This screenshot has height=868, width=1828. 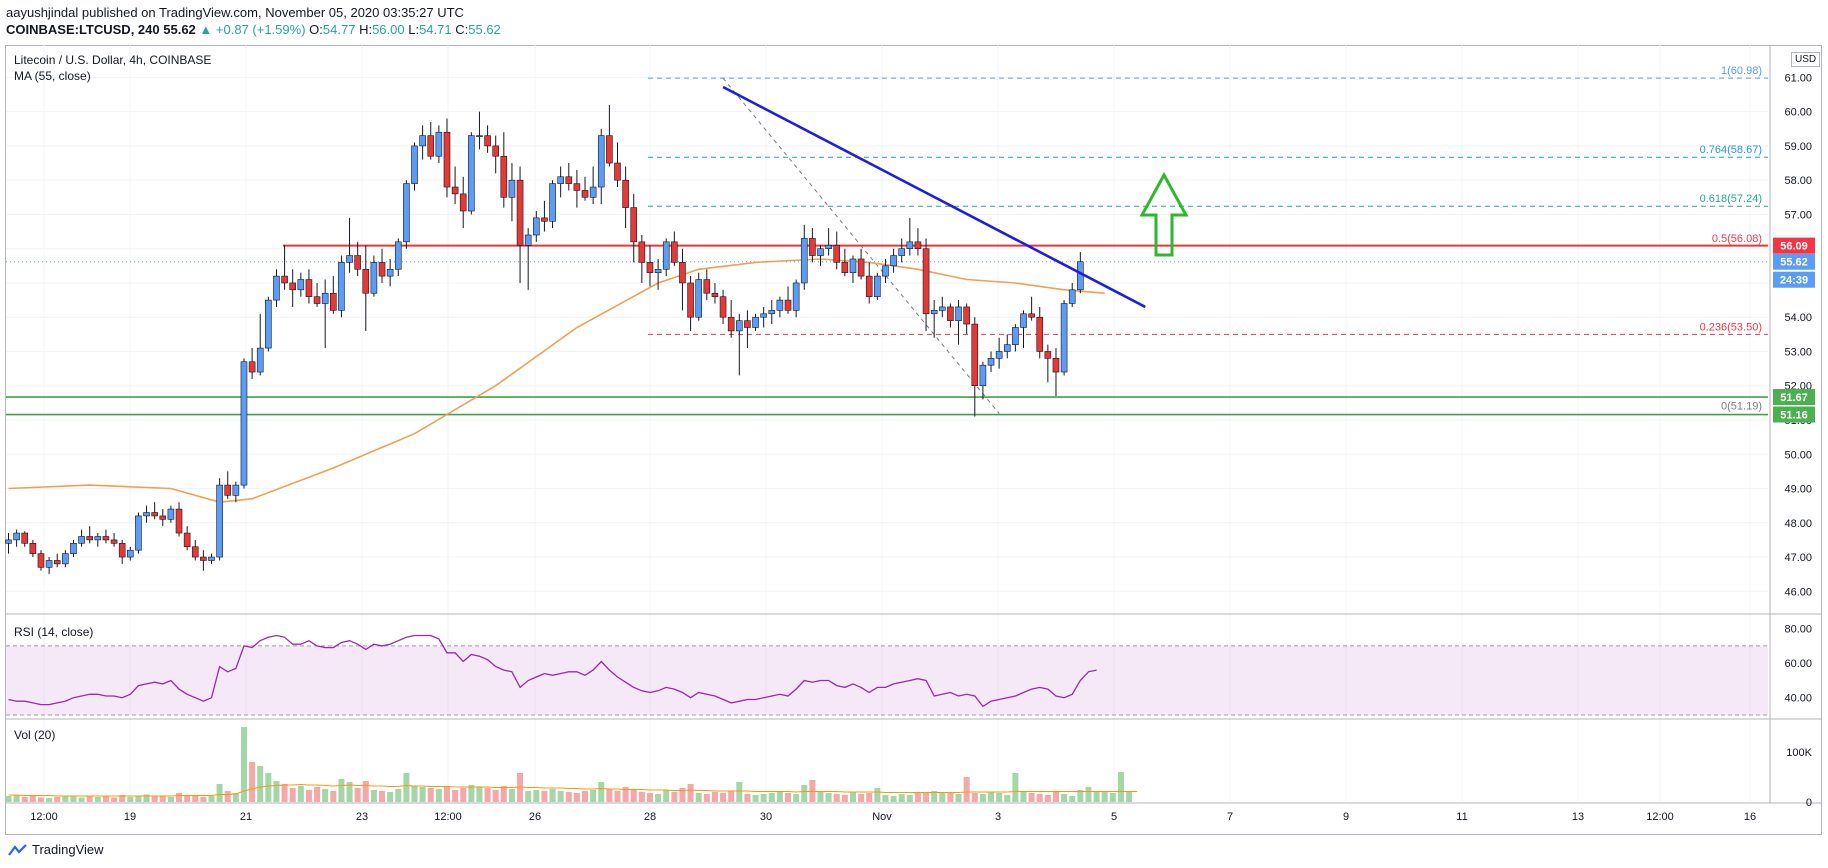 What do you see at coordinates (1798, 318) in the screenshot?
I see `price-tick: 54.00` at bounding box center [1798, 318].